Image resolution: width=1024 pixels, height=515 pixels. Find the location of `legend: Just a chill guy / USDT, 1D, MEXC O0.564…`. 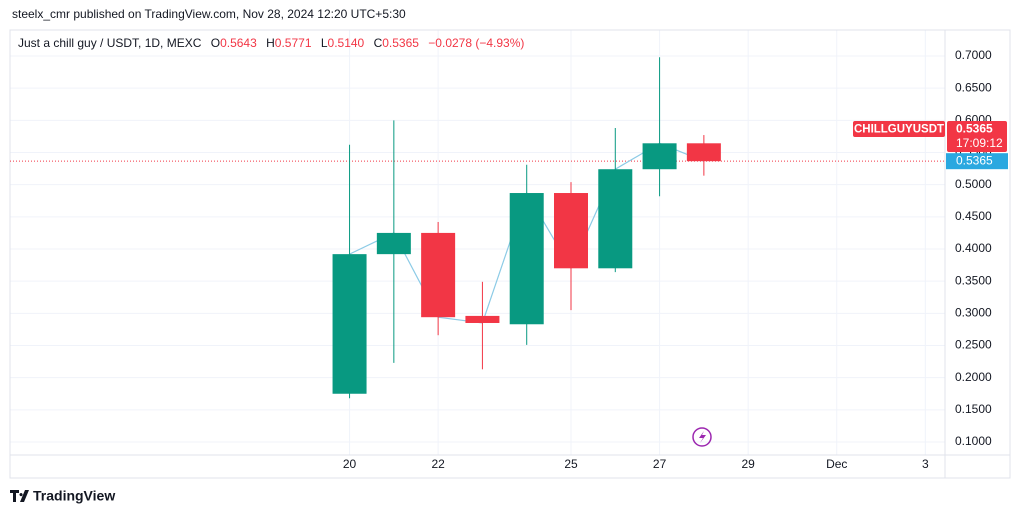

legend: Just a chill guy / USDT, 1D, MEXC O0.564… is located at coordinates (271, 43).